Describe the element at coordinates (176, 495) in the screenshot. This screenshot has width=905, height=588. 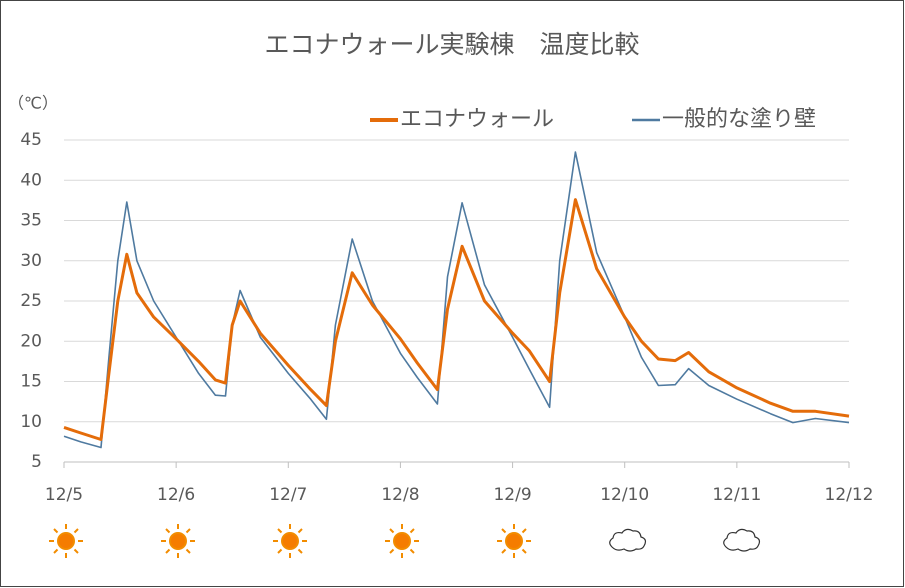
I see `x-tick-label: 12/6` at that location.